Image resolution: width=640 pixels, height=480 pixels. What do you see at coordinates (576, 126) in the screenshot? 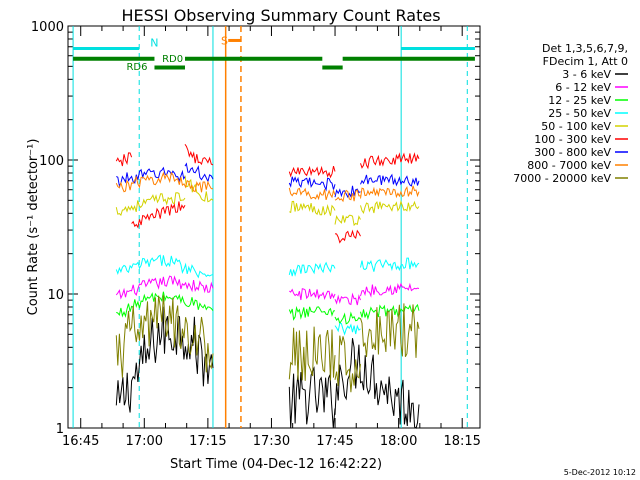
I see `legend-label: 50 - 100 keV` at bounding box center [576, 126].